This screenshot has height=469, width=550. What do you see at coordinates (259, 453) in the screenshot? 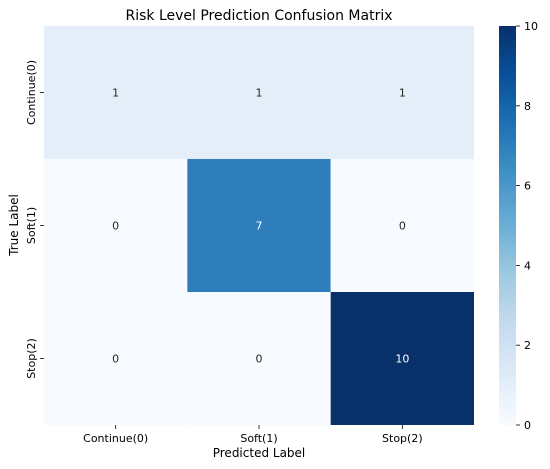
I see `x-axis-label: Predicted Label` at bounding box center [259, 453].